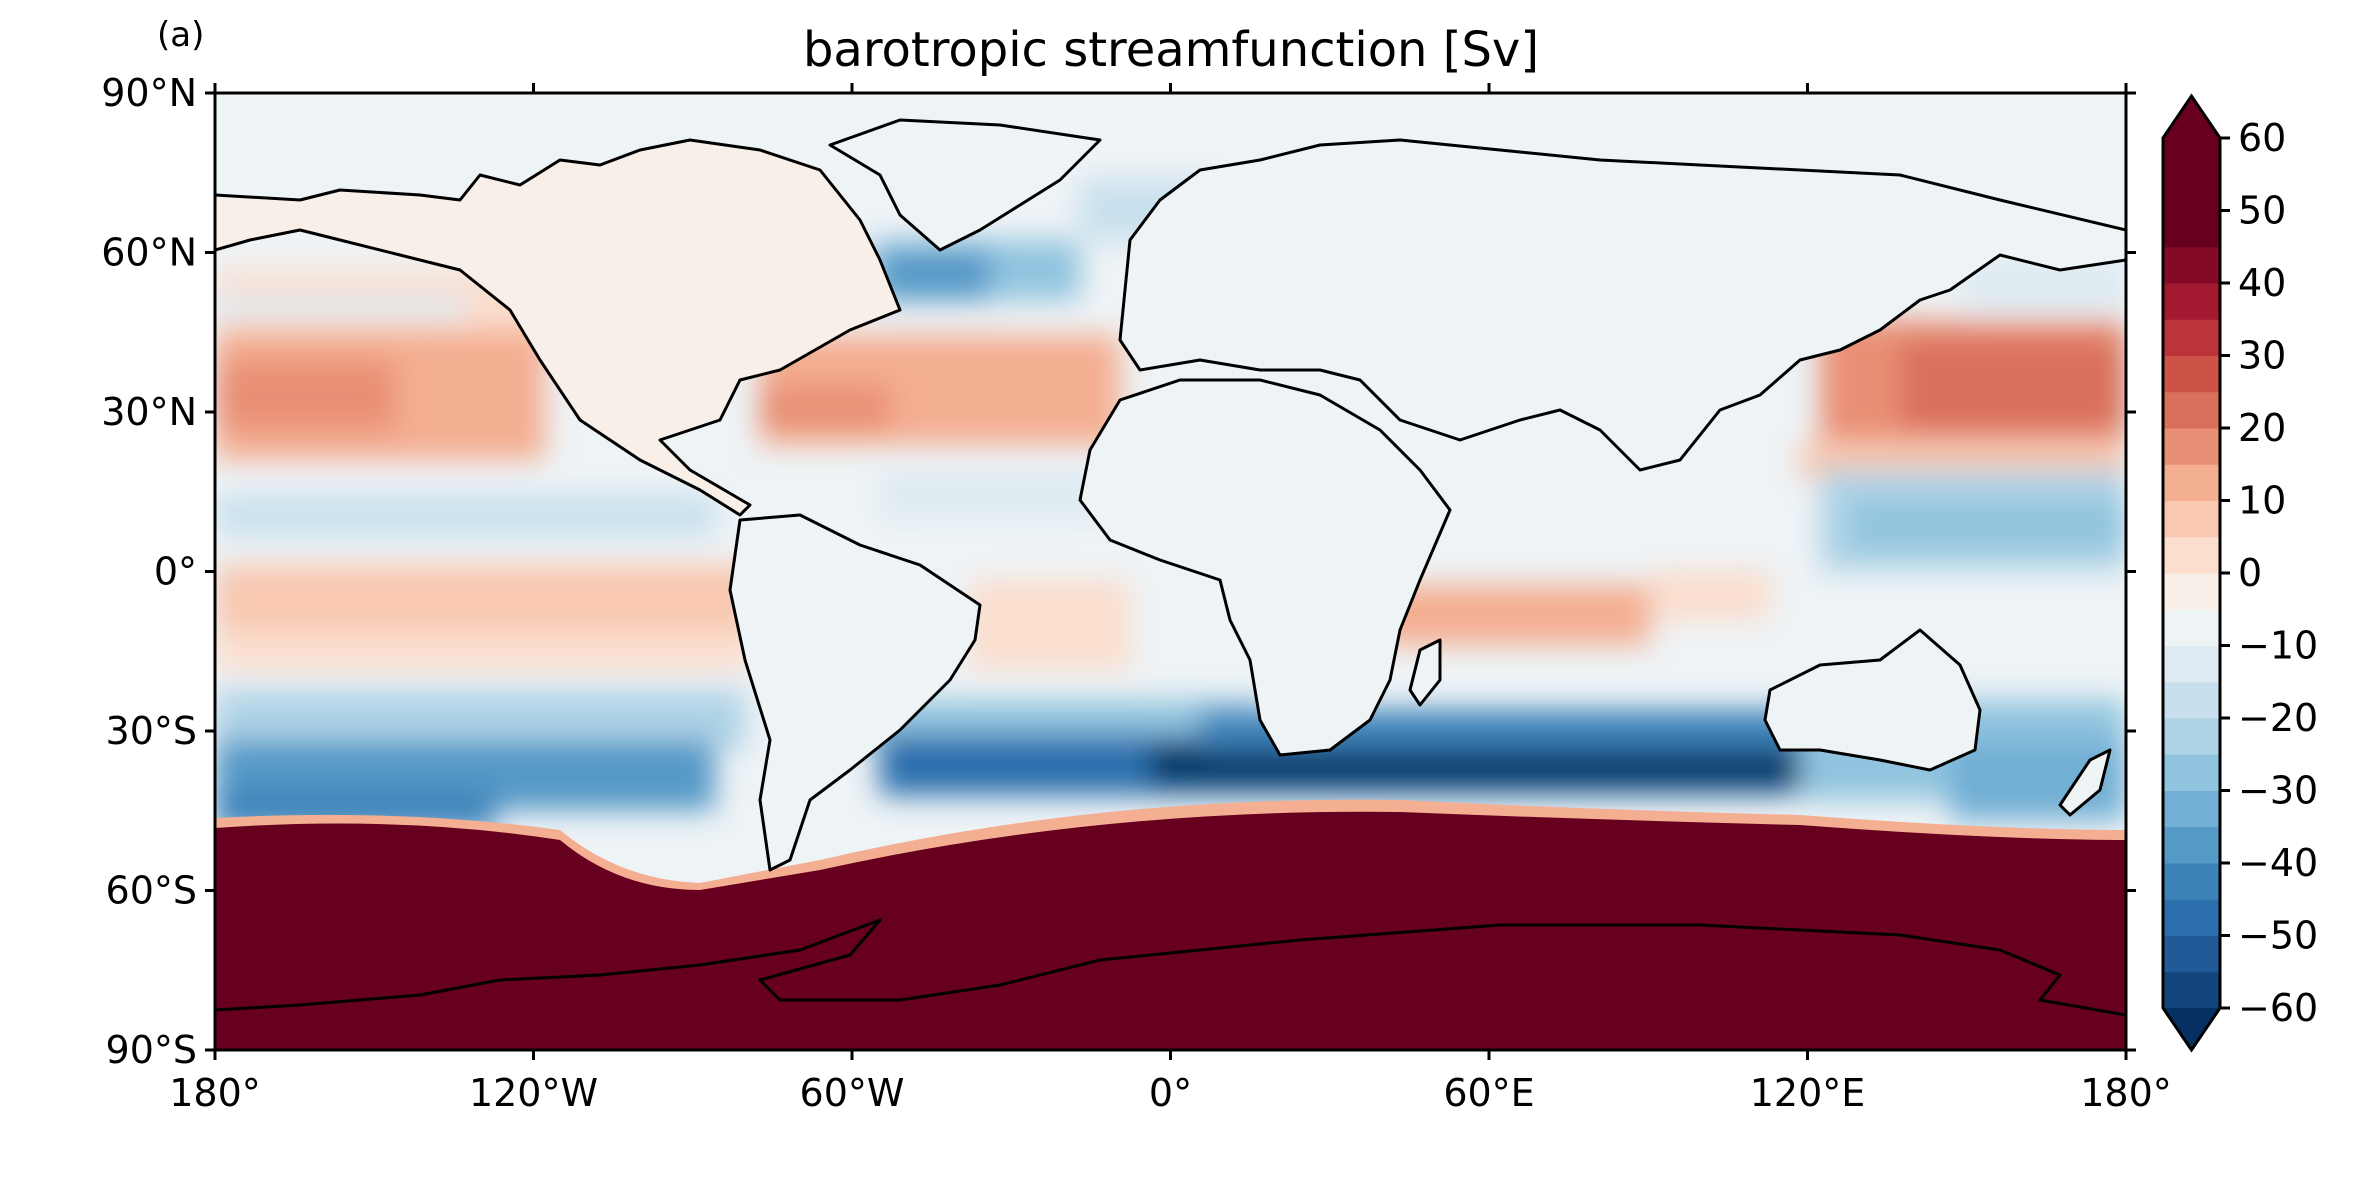  I want to click on colorbar-tick-label: −20, so click(2278, 718).